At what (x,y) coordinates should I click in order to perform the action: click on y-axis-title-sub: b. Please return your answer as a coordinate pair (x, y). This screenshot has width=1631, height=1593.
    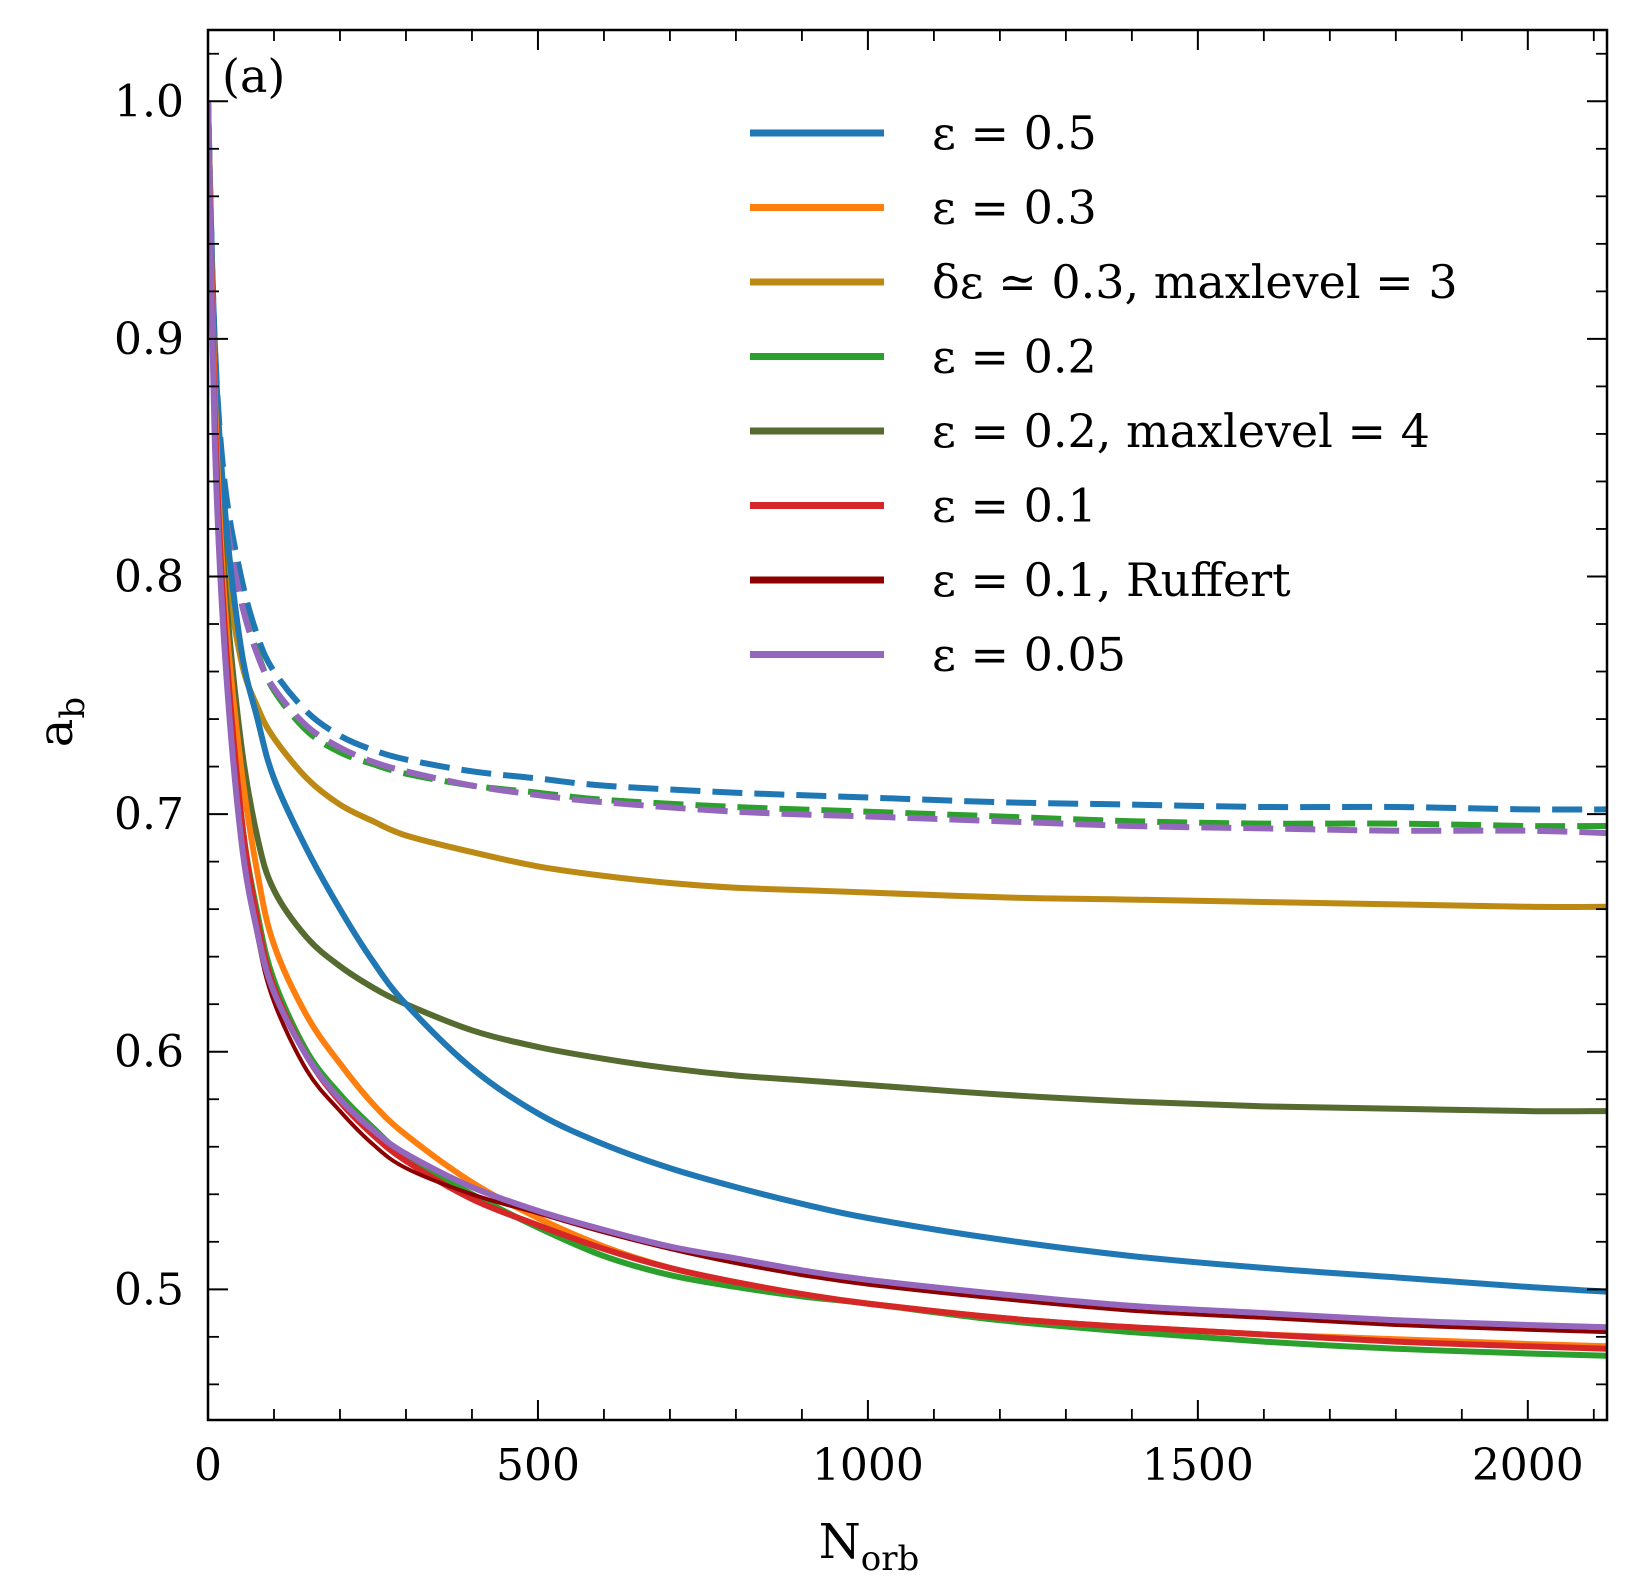
    Looking at the image, I should click on (73, 708).